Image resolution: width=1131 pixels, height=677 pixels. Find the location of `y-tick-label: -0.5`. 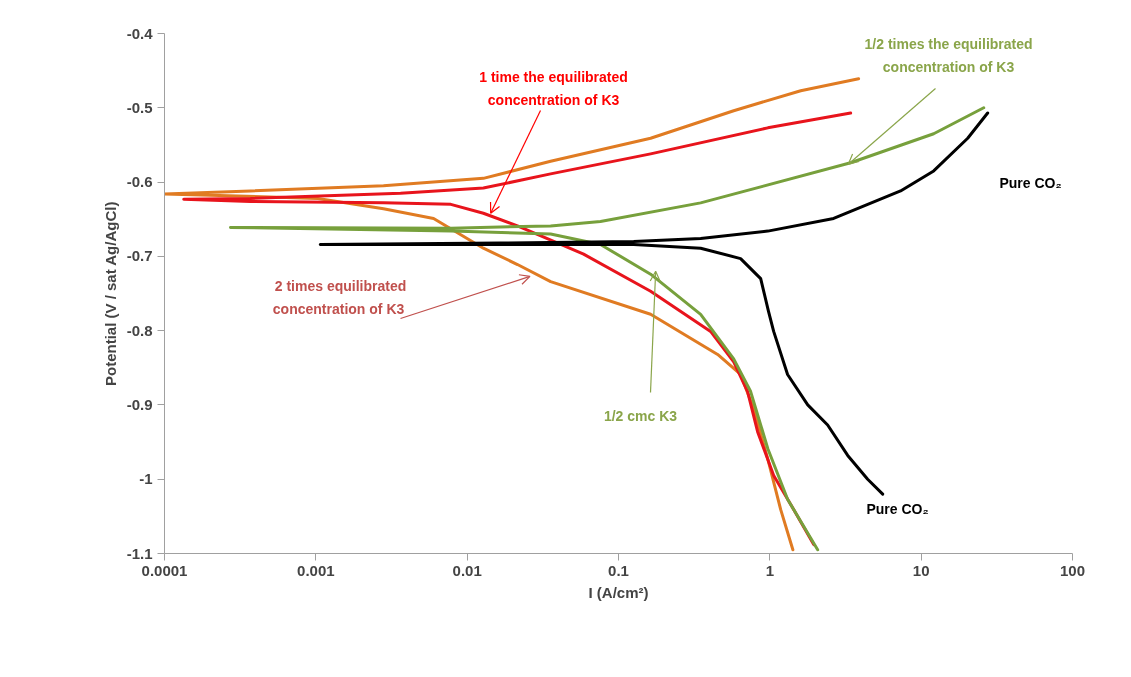

y-tick-label: -0.5 is located at coordinates (139, 107).